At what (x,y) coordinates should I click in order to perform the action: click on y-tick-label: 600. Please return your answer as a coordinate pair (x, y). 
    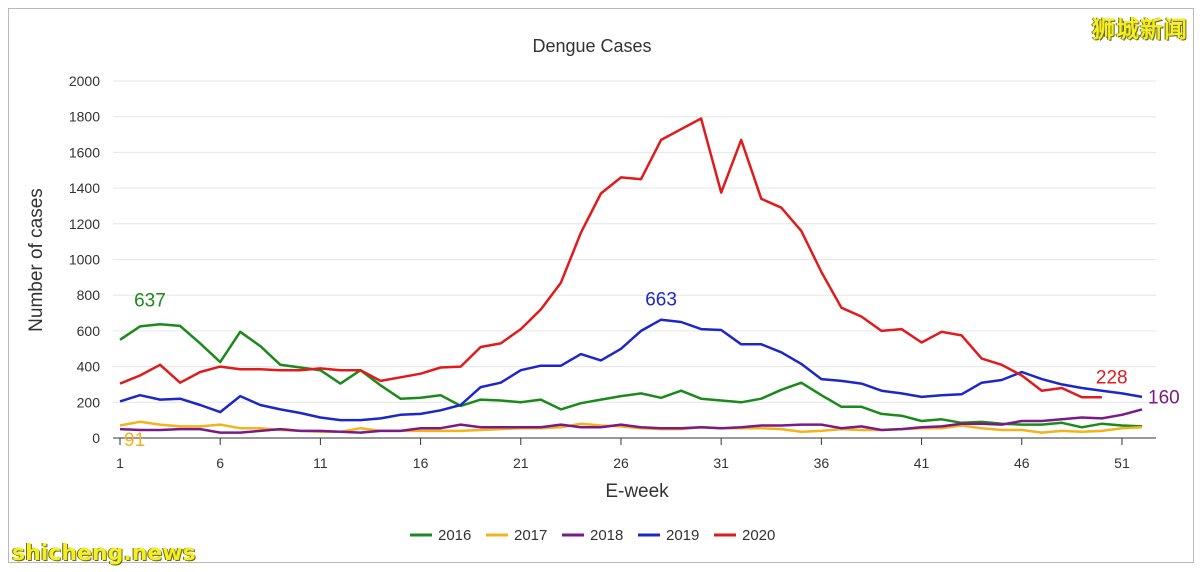
    Looking at the image, I should click on (89, 331).